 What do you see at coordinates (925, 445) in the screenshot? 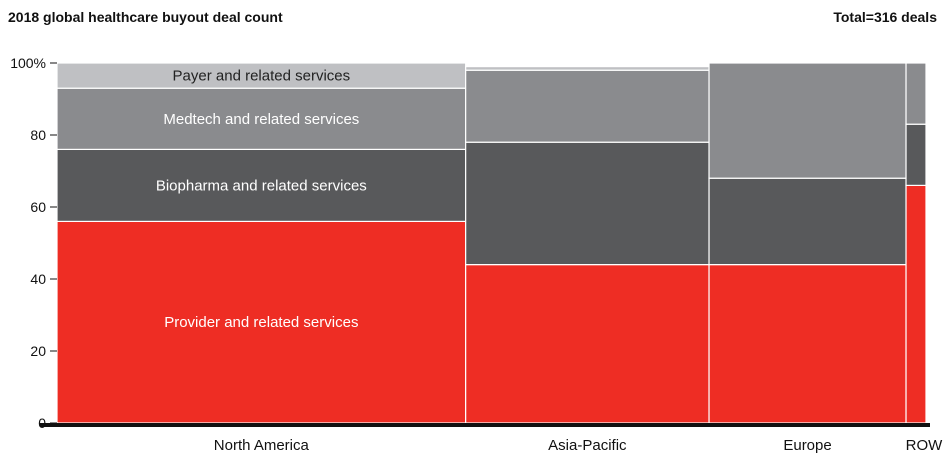
I see `x-category-label: ROW` at bounding box center [925, 445].